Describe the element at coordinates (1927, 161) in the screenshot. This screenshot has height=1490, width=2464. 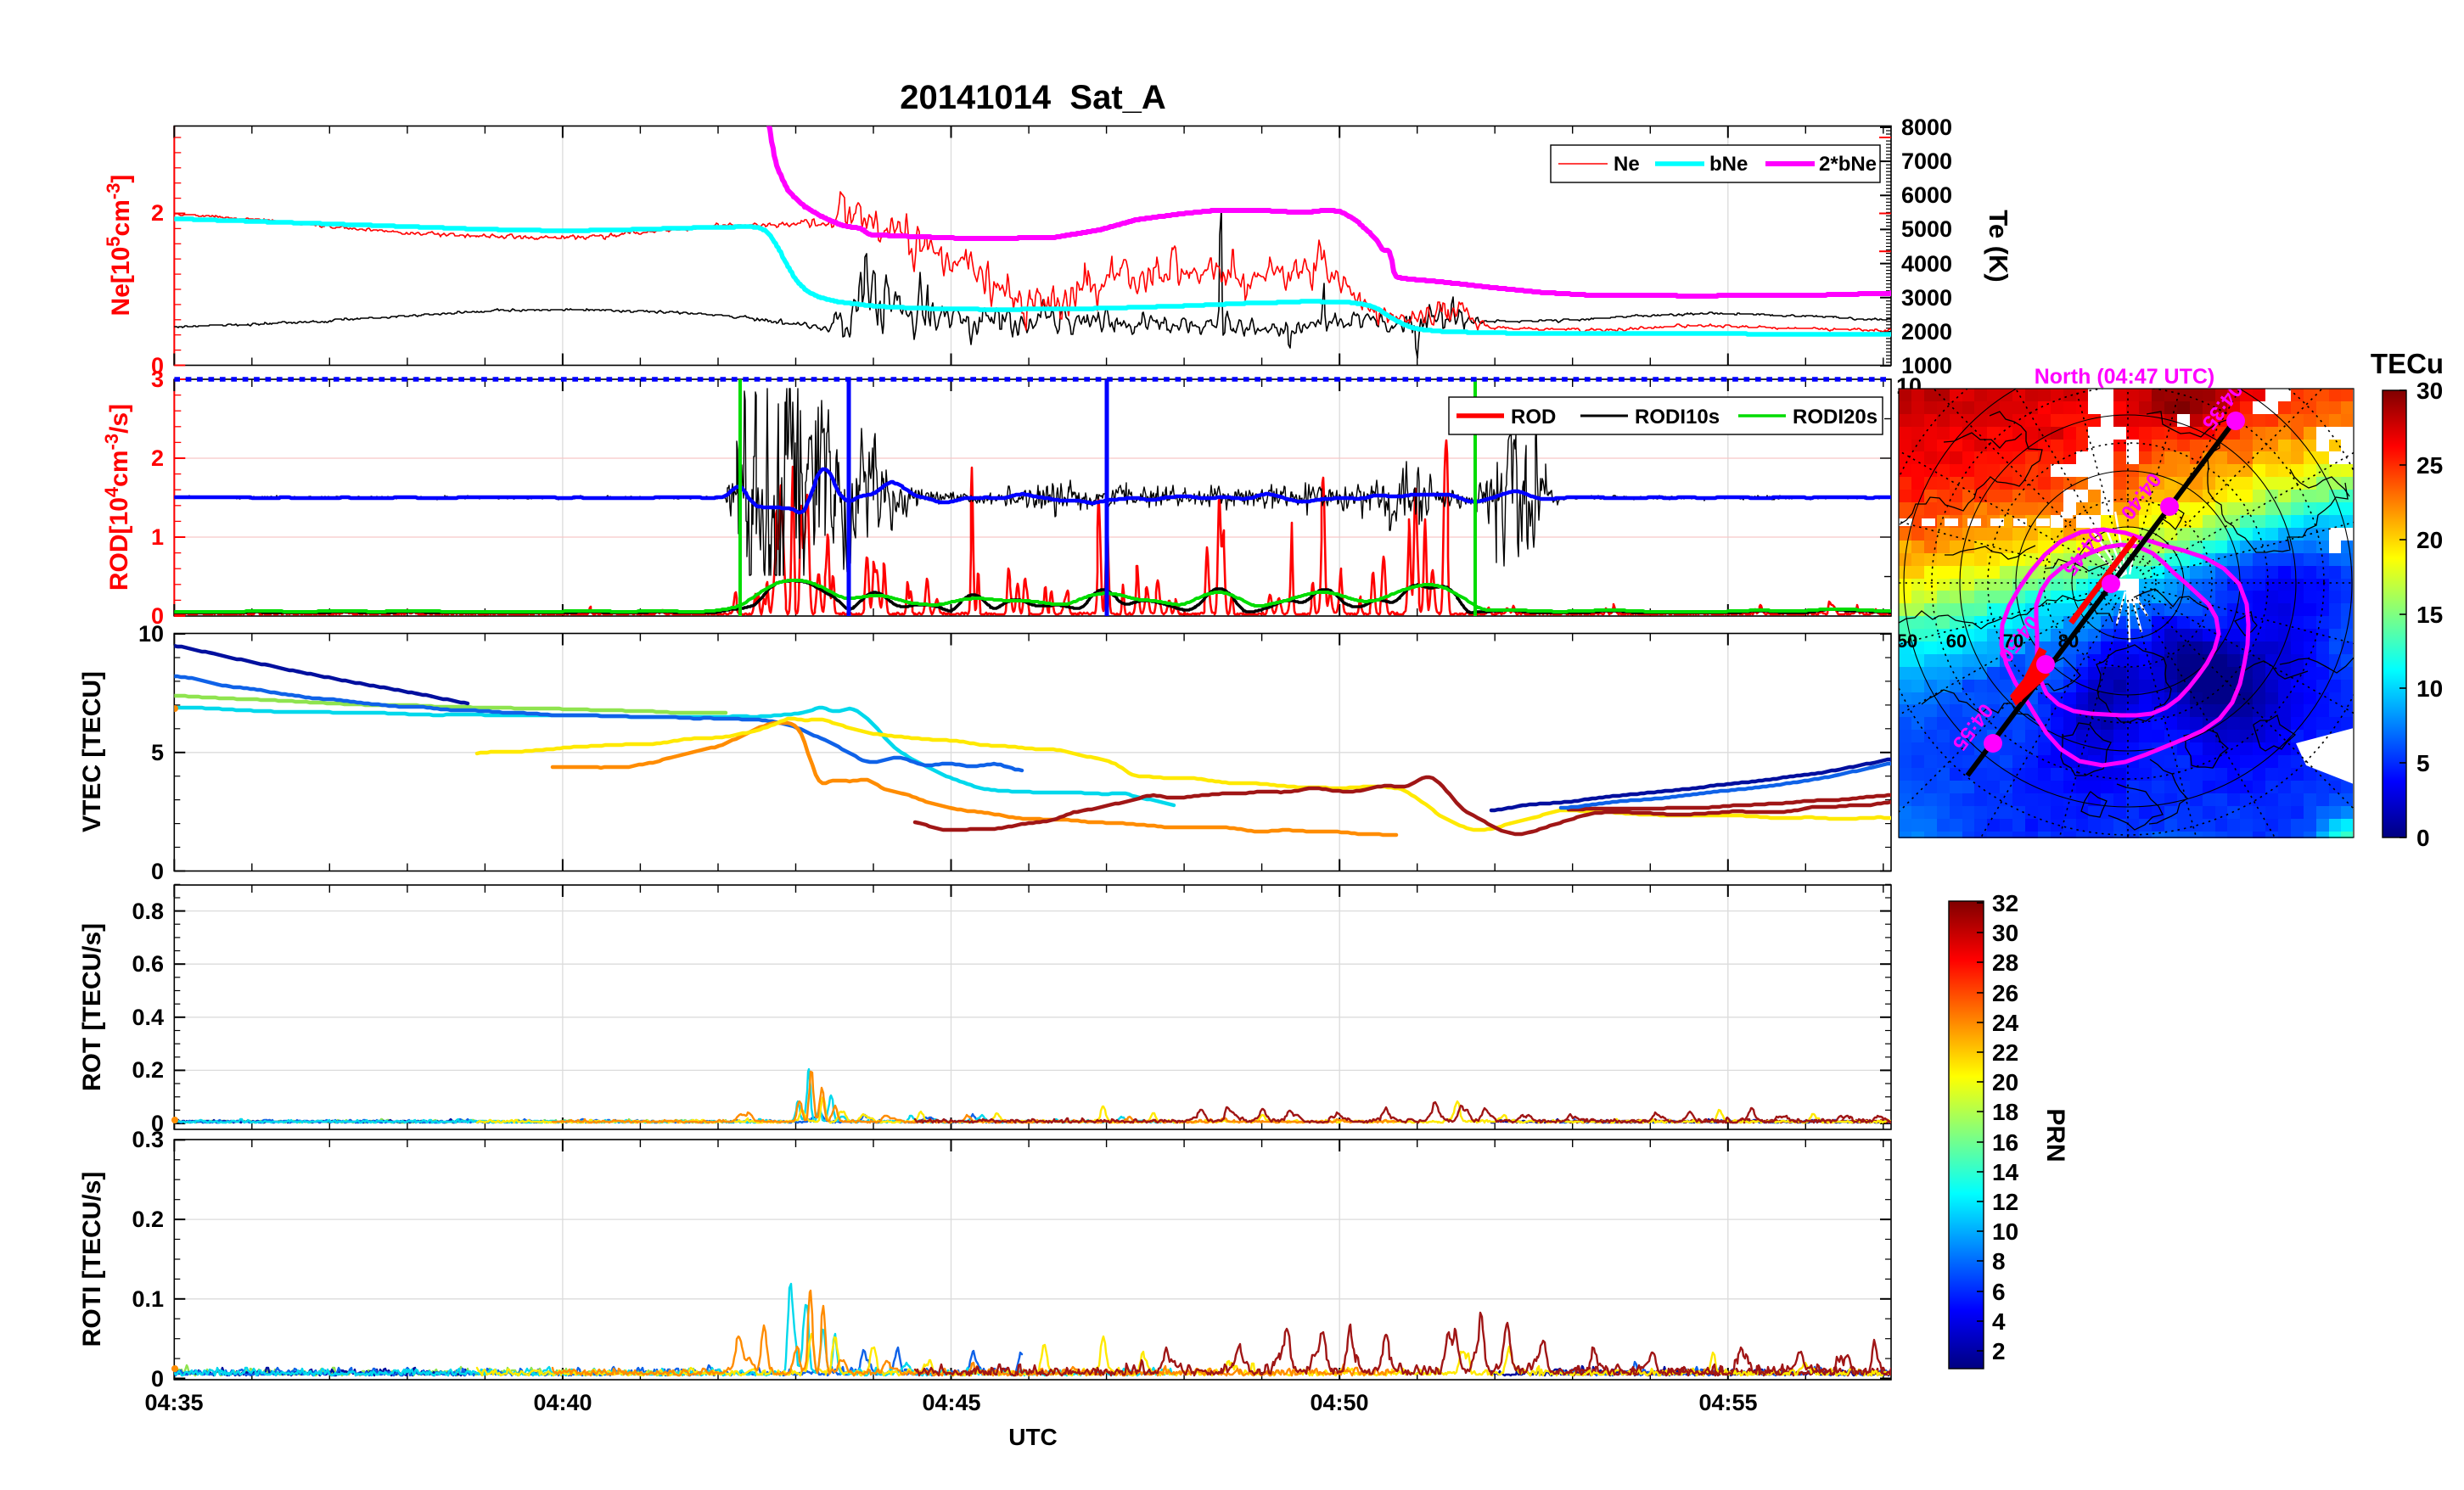
I see `svg-text: 7000` at that location.